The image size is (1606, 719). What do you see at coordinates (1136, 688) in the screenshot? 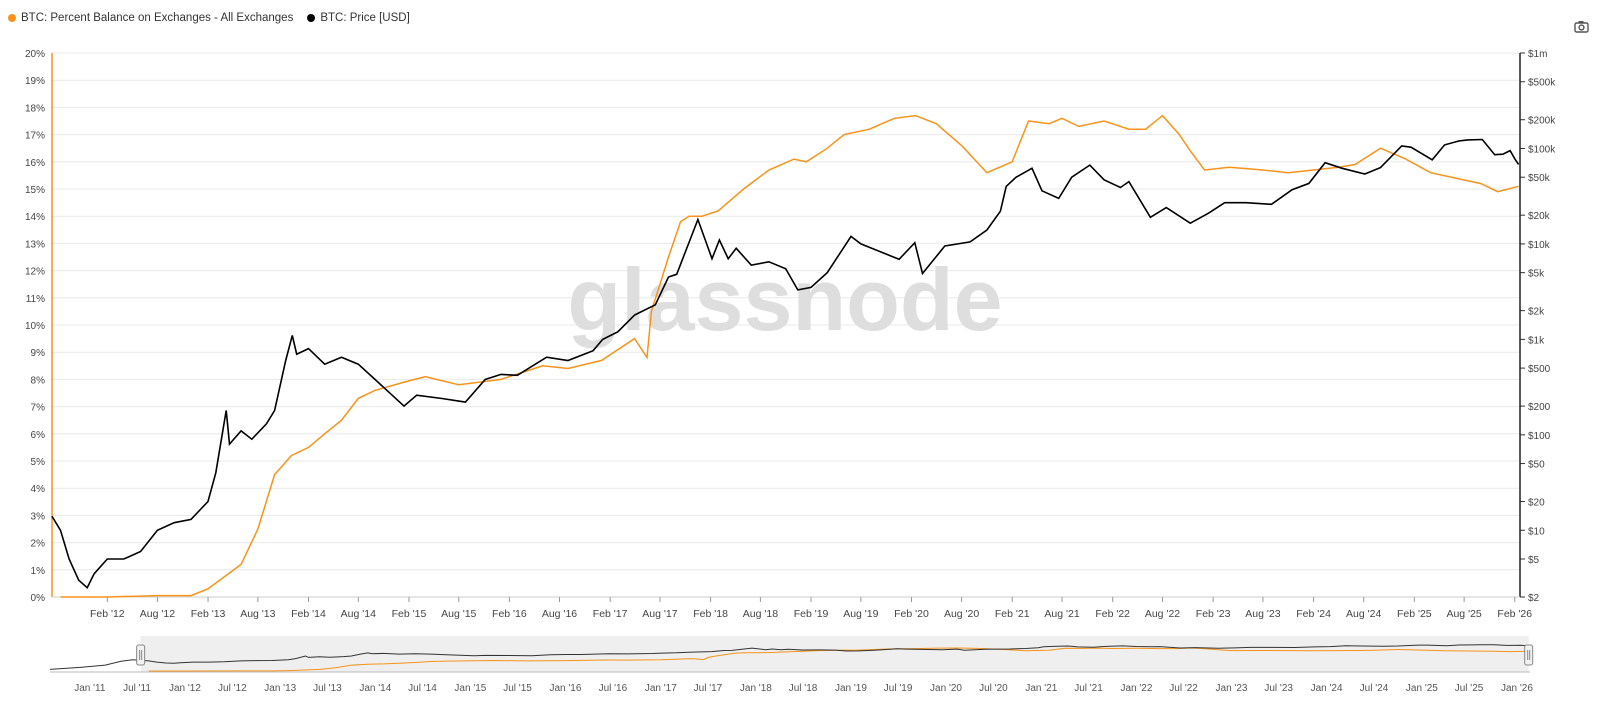
I see `navigator-tick-label: Jan '22` at bounding box center [1136, 688].